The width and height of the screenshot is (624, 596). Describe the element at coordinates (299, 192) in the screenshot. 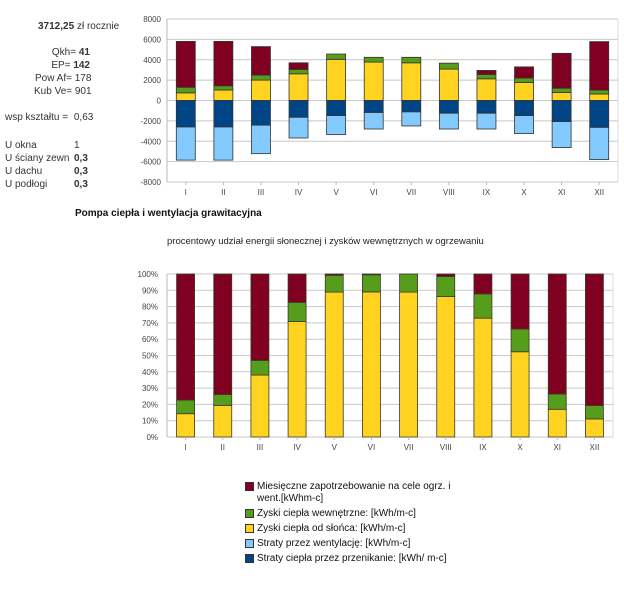

I see `x-tick-label: IV` at that location.